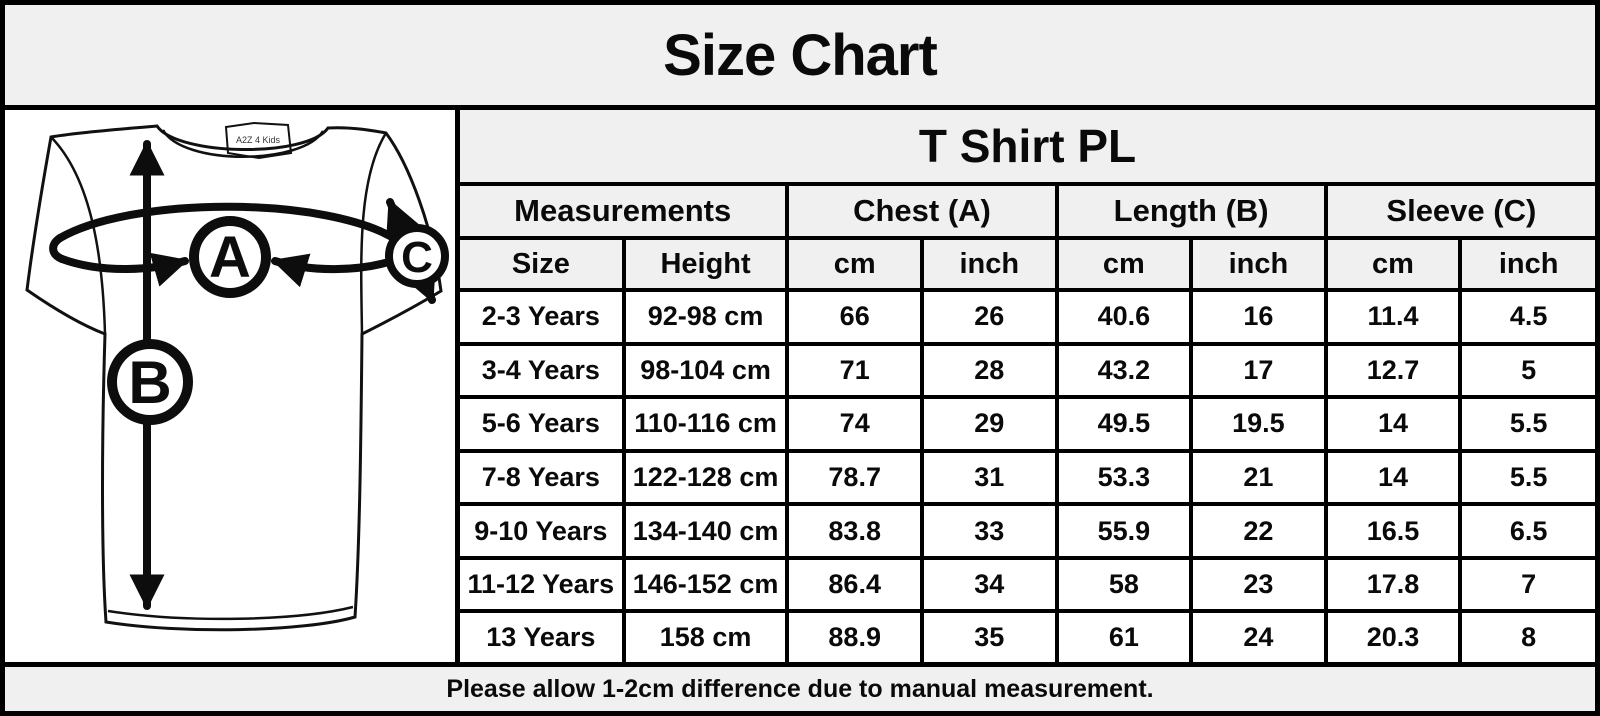 This screenshot has width=1600, height=716. What do you see at coordinates (922, 211) in the screenshot?
I see `group-header-chest: Chest (A)` at bounding box center [922, 211].